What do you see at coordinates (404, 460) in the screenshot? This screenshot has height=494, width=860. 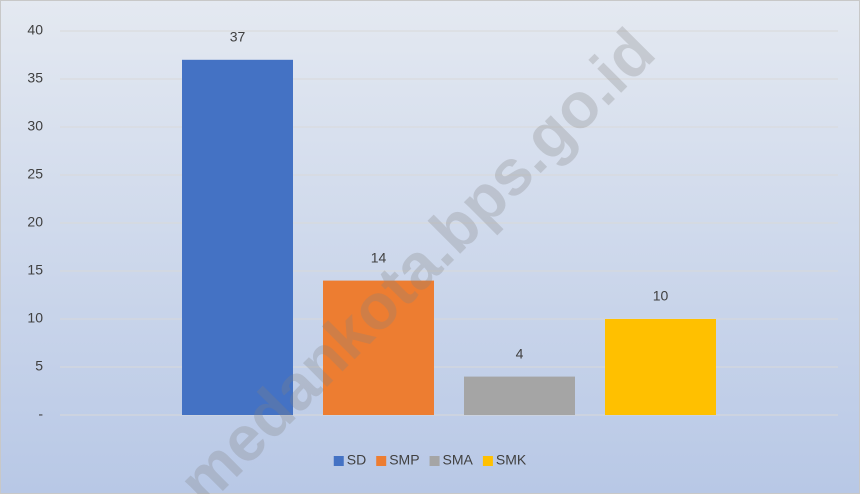 I see `legend-label: SMP` at bounding box center [404, 460].